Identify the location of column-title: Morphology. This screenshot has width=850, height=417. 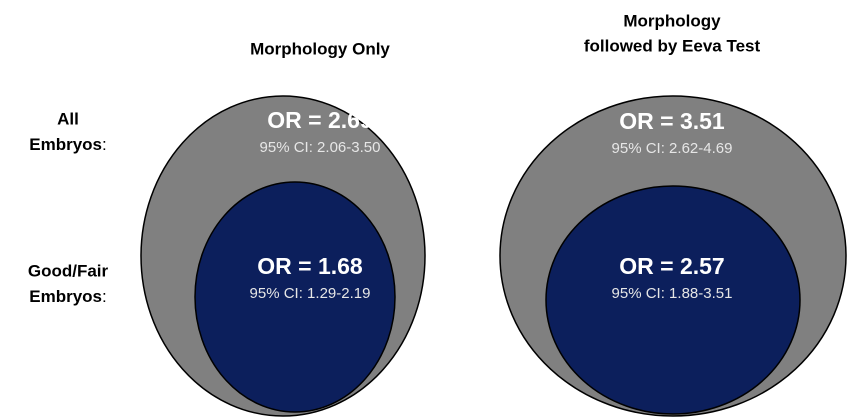
(672, 20).